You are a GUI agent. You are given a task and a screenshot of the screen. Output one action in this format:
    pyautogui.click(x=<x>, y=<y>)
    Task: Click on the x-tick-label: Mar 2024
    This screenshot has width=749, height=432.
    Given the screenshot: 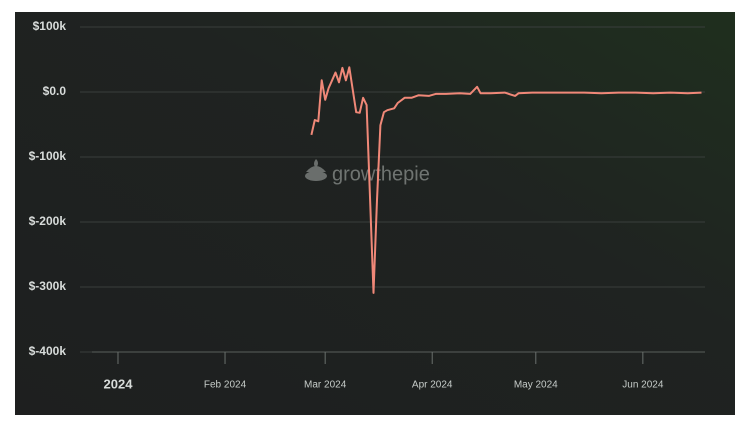 What is the action you would take?
    pyautogui.click(x=325, y=385)
    